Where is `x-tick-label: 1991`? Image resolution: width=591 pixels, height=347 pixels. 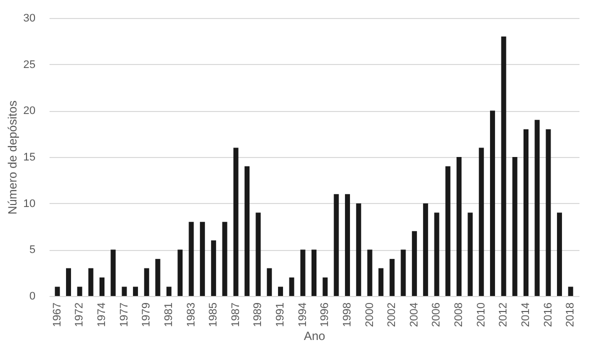 x-tick-label: 1991 is located at coordinates (280, 314).